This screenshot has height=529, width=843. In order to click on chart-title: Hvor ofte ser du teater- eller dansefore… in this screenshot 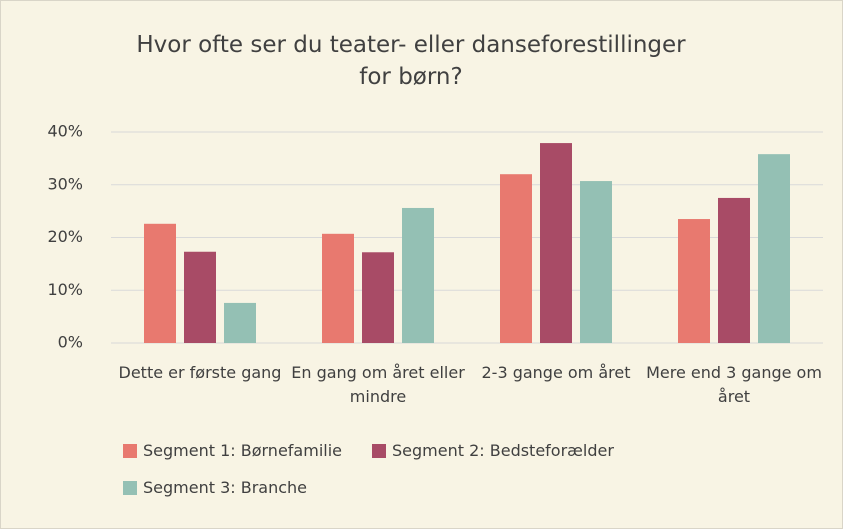, I will do `click(411, 61)`.